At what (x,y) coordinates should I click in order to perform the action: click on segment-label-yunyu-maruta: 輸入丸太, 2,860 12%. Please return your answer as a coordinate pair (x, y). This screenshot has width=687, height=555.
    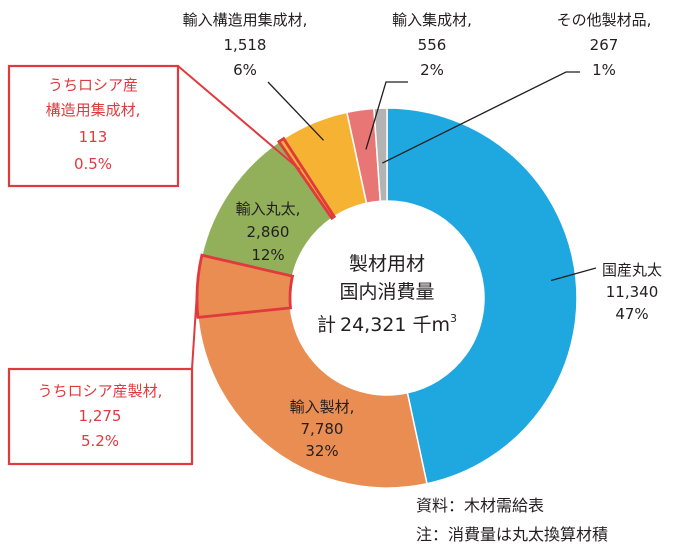
    Looking at the image, I should click on (268, 232).